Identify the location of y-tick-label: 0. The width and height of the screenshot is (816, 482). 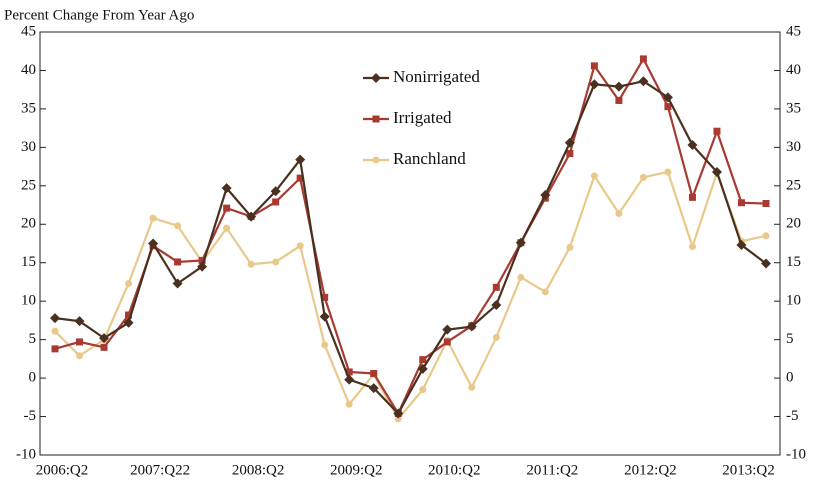
(33, 378).